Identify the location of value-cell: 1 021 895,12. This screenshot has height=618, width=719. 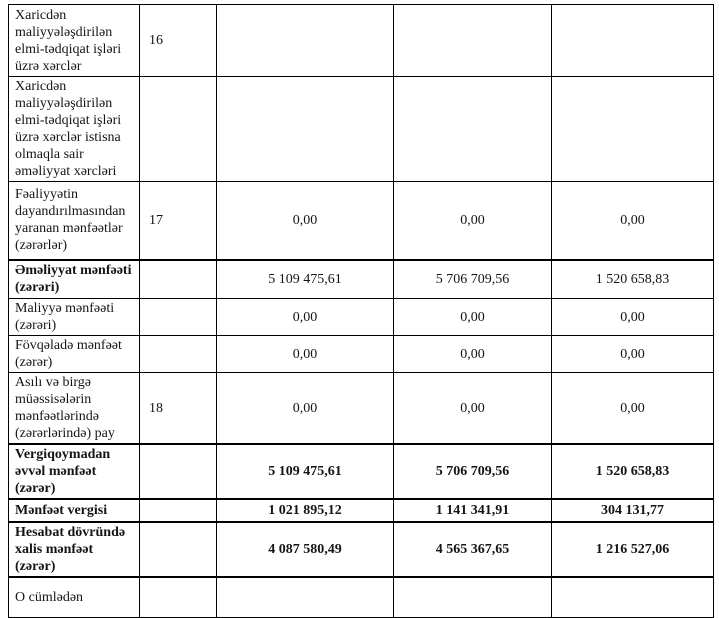
(305, 510).